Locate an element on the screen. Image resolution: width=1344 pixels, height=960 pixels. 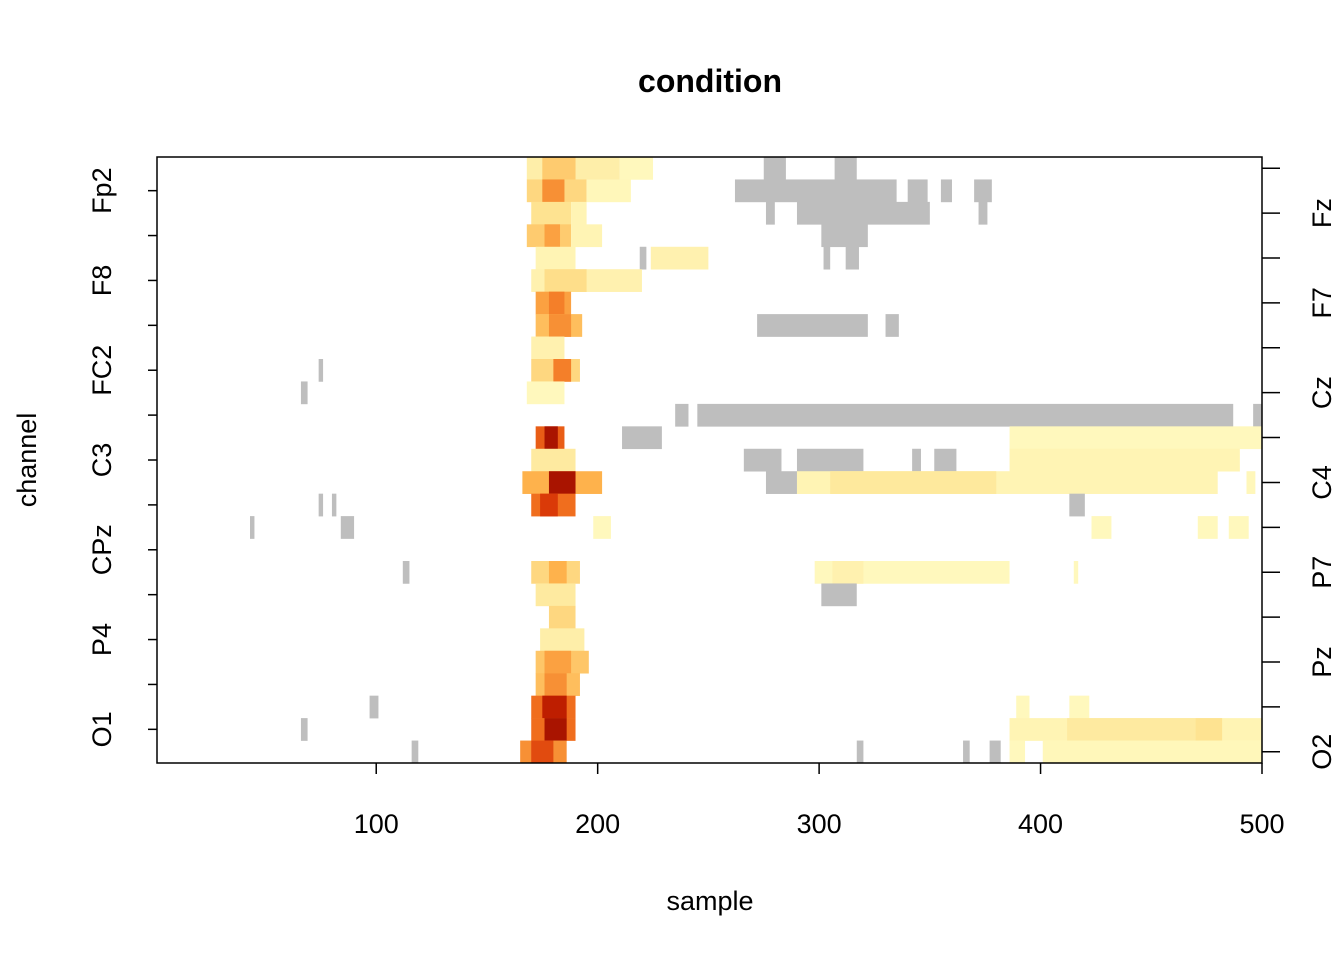
x-tick-label: 300 is located at coordinates (819, 824).